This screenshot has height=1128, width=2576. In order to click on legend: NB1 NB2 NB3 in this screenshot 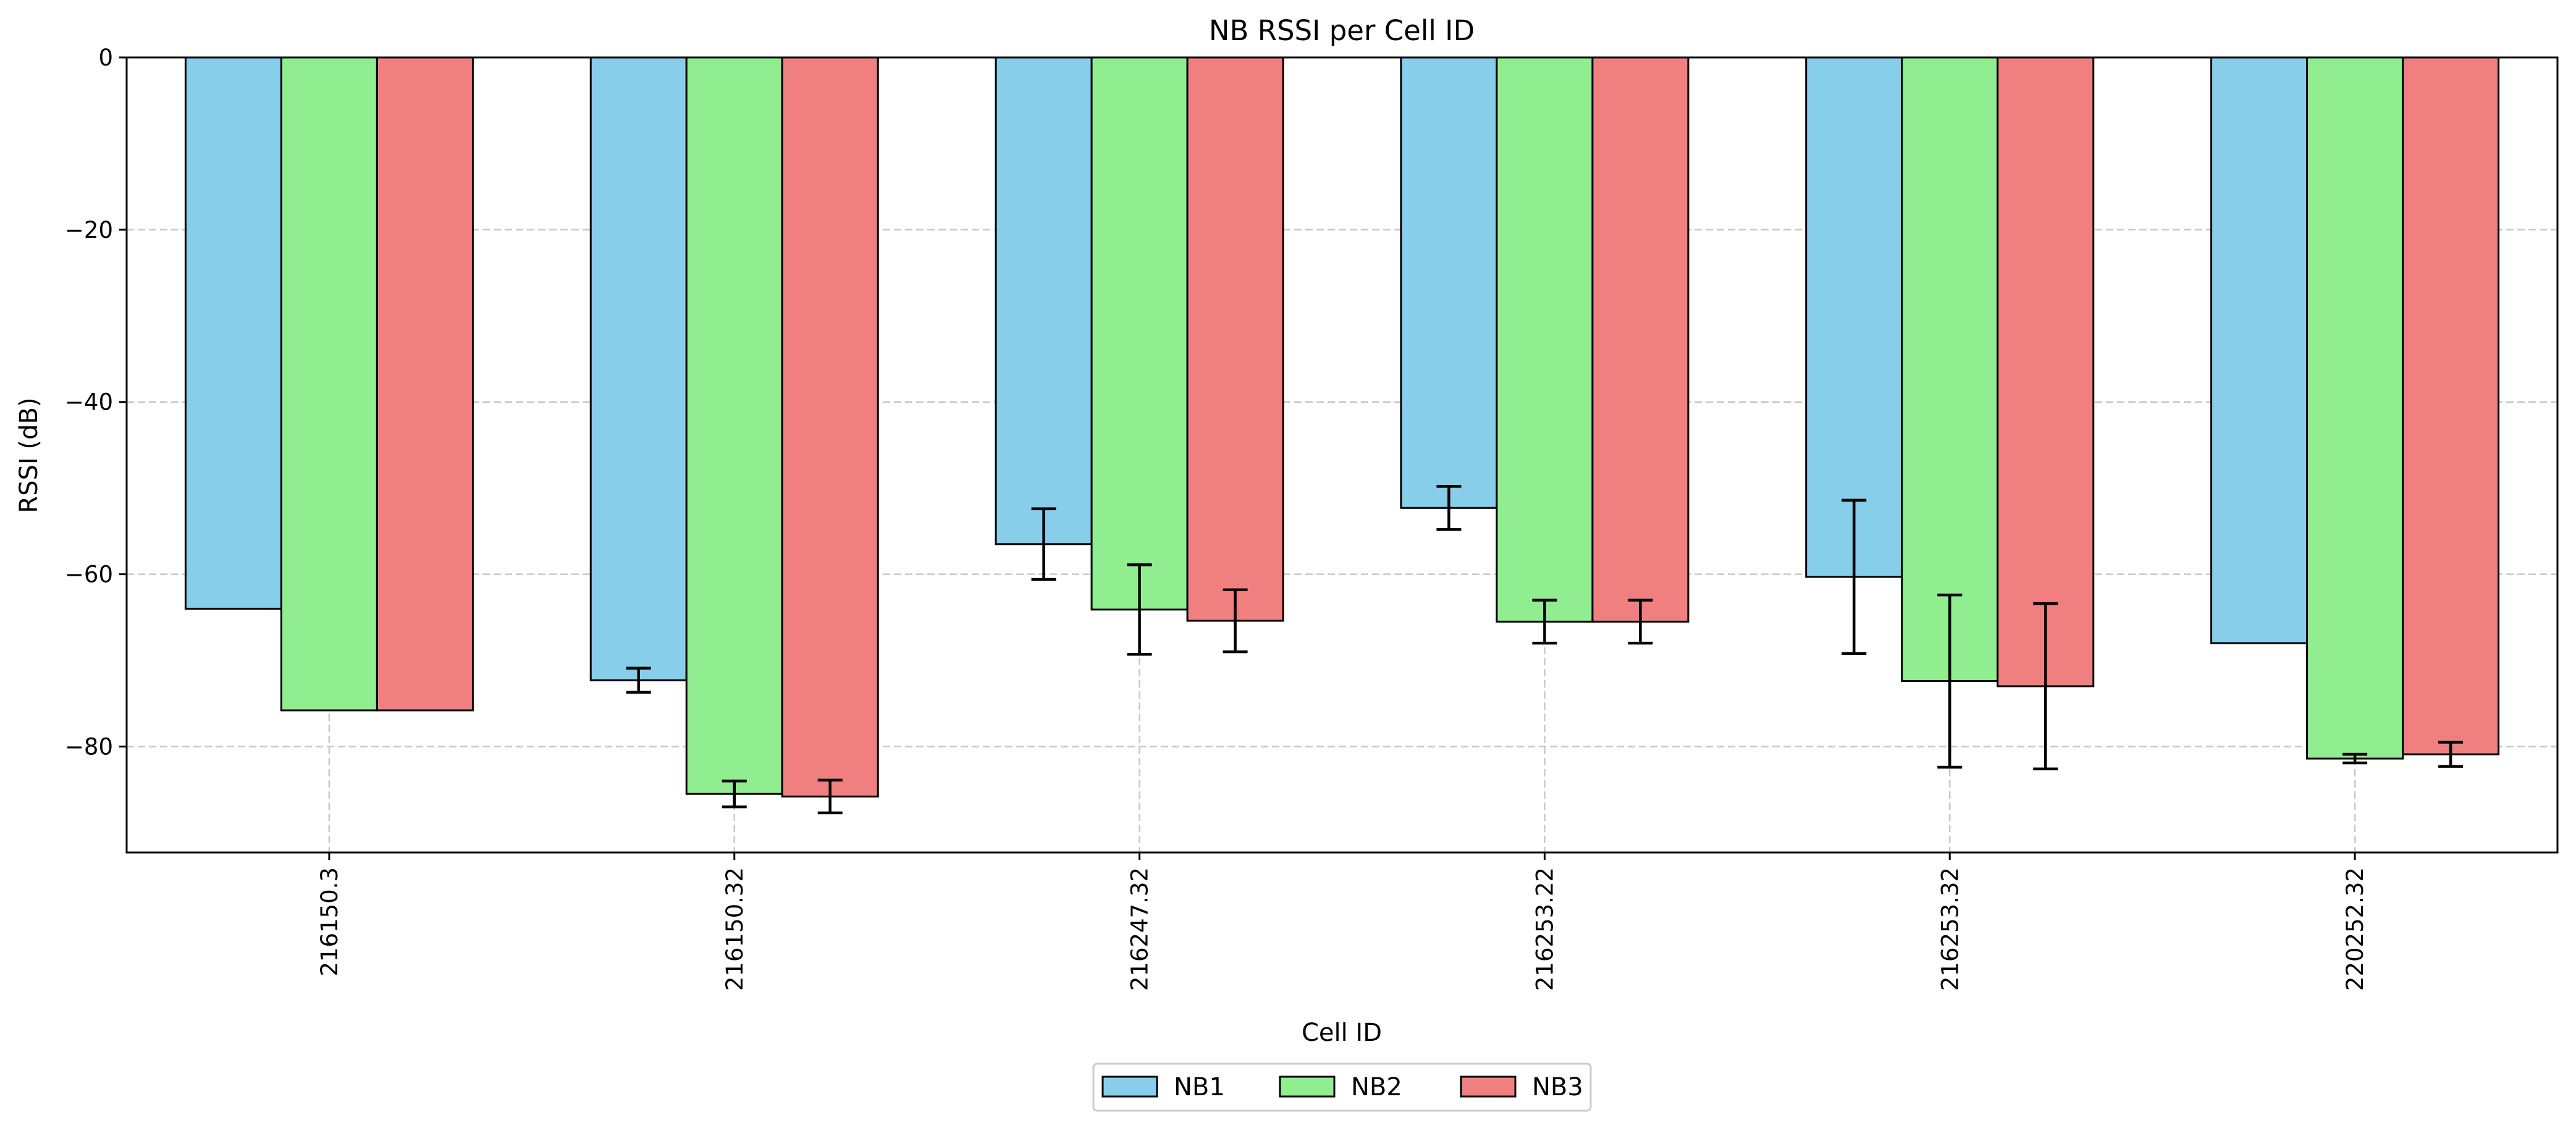, I will do `click(1342, 1087)`.